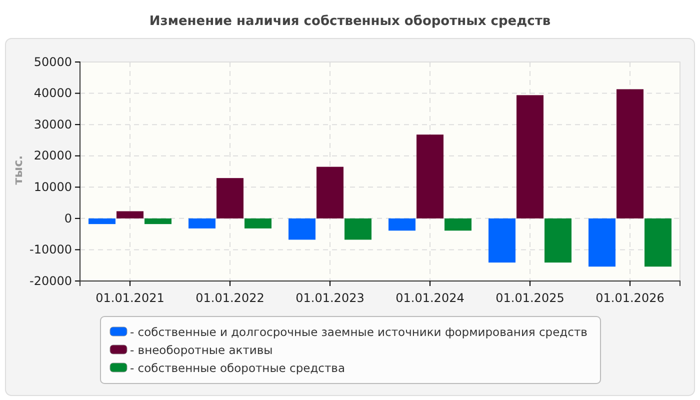 Image resolution: width=700 pixels, height=400 pixels. Describe the element at coordinates (18, 170) in the screenshot. I see `y-axis-title: тыс.` at that location.